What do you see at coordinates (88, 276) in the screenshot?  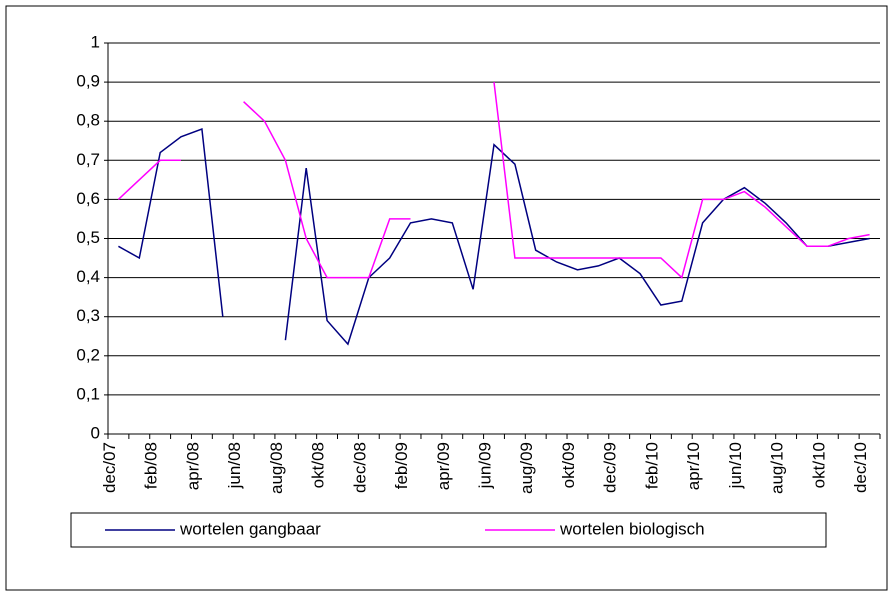 I see `y-tick-label: 0,4` at bounding box center [88, 276].